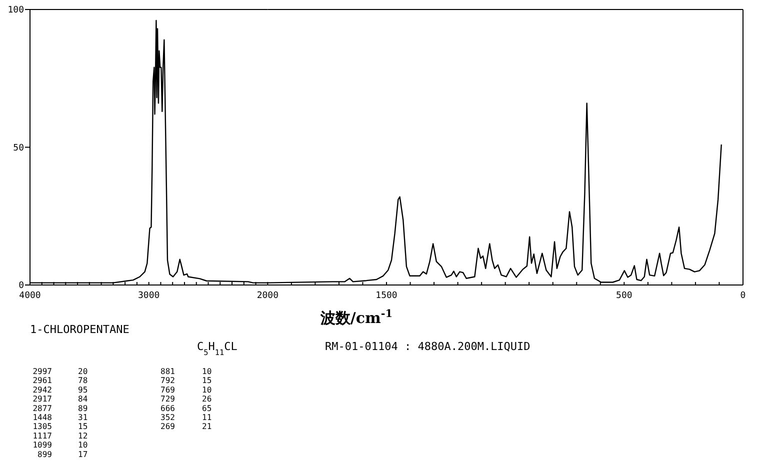 The height and width of the screenshot is (471, 765). What do you see at coordinates (63, 454) in the screenshot?
I see `text: 899 17` at bounding box center [63, 454].